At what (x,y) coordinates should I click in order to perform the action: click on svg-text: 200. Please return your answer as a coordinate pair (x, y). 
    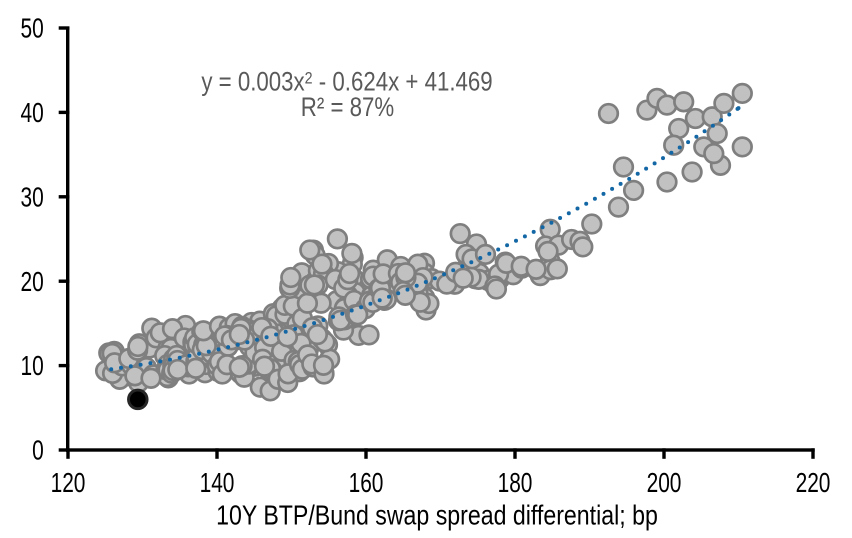
    Looking at the image, I should click on (664, 483).